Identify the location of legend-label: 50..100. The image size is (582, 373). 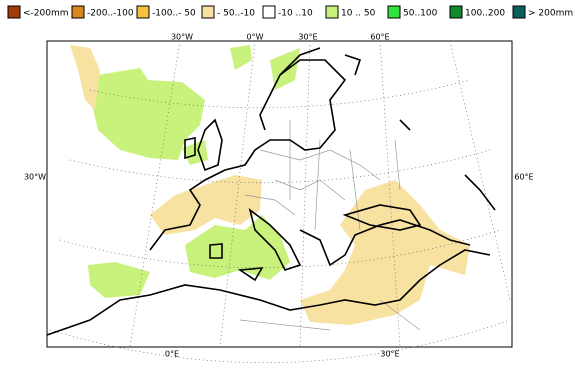
(420, 14).